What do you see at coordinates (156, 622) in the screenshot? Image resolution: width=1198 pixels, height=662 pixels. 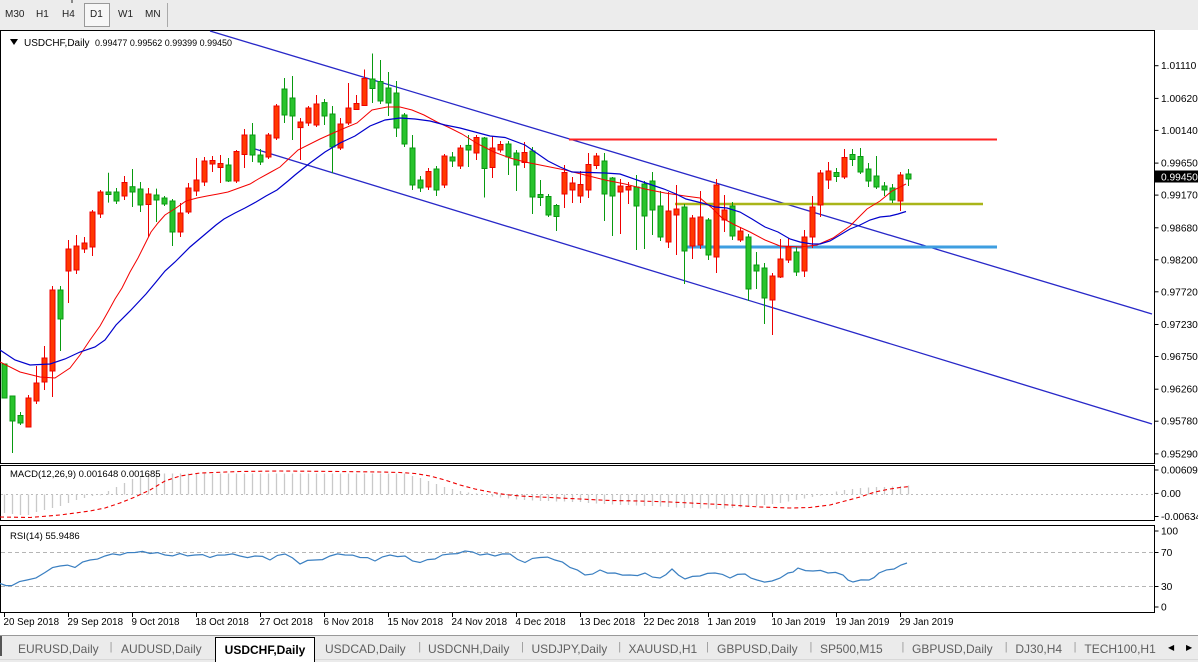 I see `svg-text: 9 Oct 2018` at bounding box center [156, 622].